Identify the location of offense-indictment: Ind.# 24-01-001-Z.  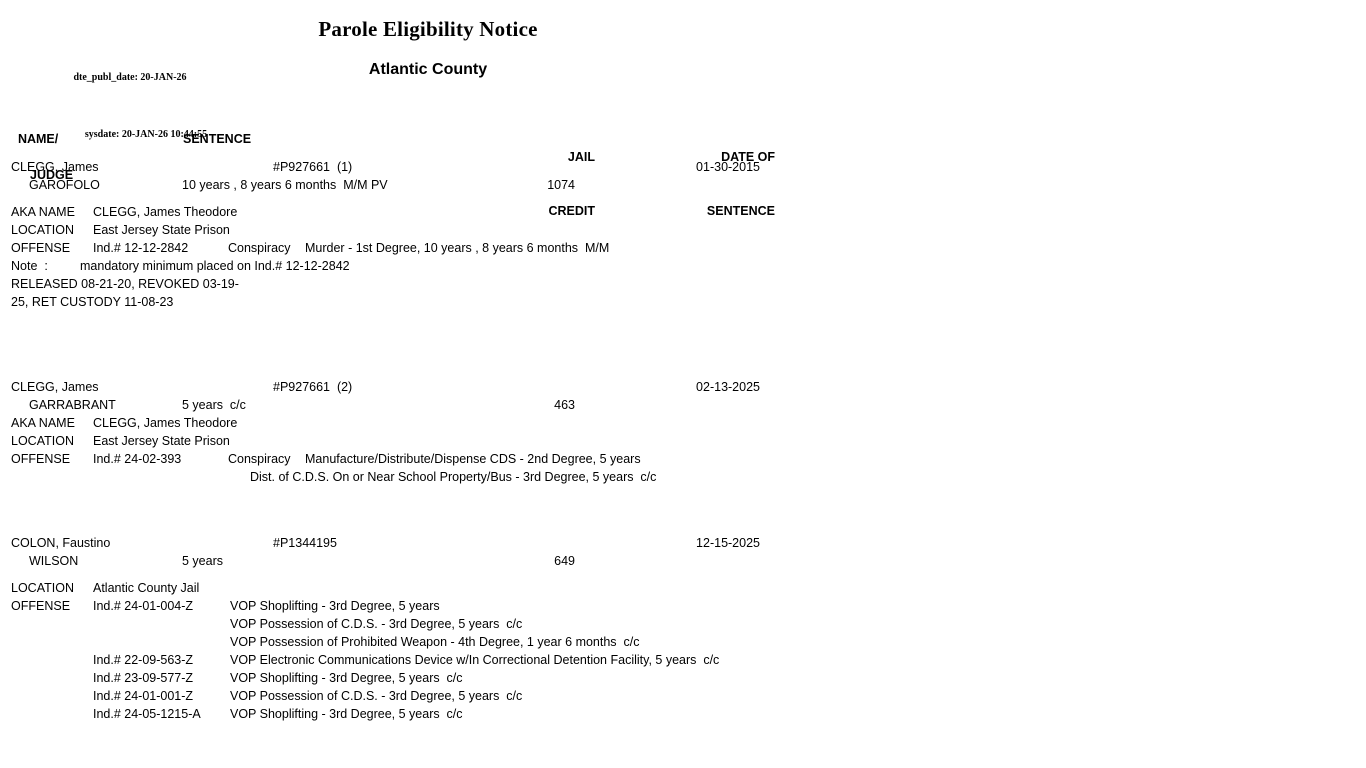
(143, 696).